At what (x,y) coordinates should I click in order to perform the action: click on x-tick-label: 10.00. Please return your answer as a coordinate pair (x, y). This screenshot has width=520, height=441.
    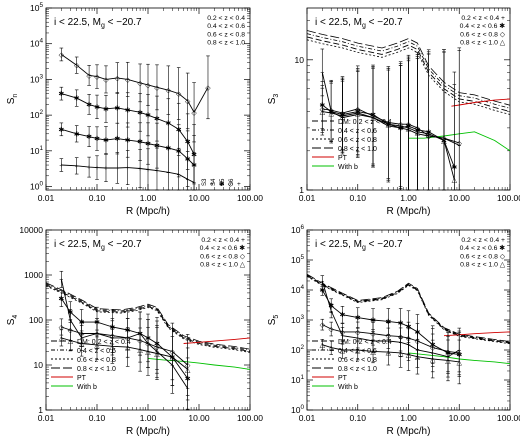
    Looking at the image, I should click on (199, 198).